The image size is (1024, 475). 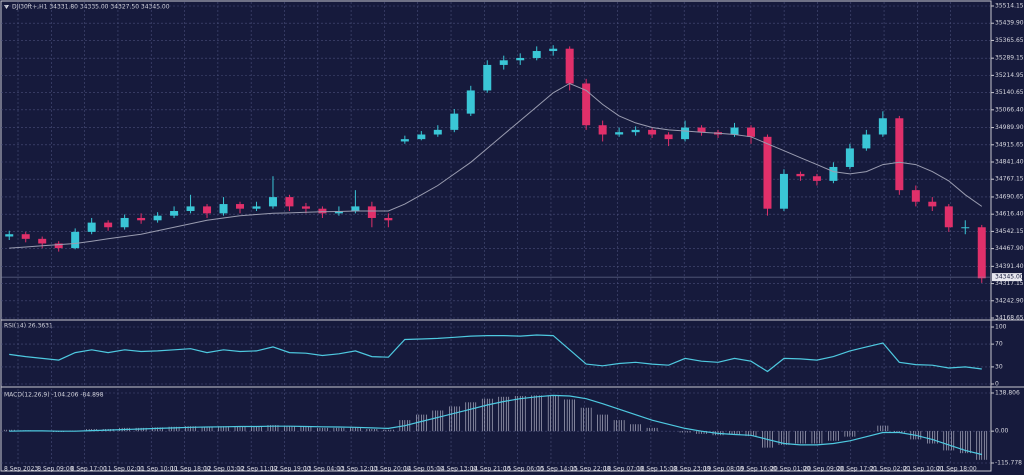 What do you see at coordinates (557, 469) in the screenshot?
I see `x-tick-label: 15 Sep 14:00` at bounding box center [557, 469].